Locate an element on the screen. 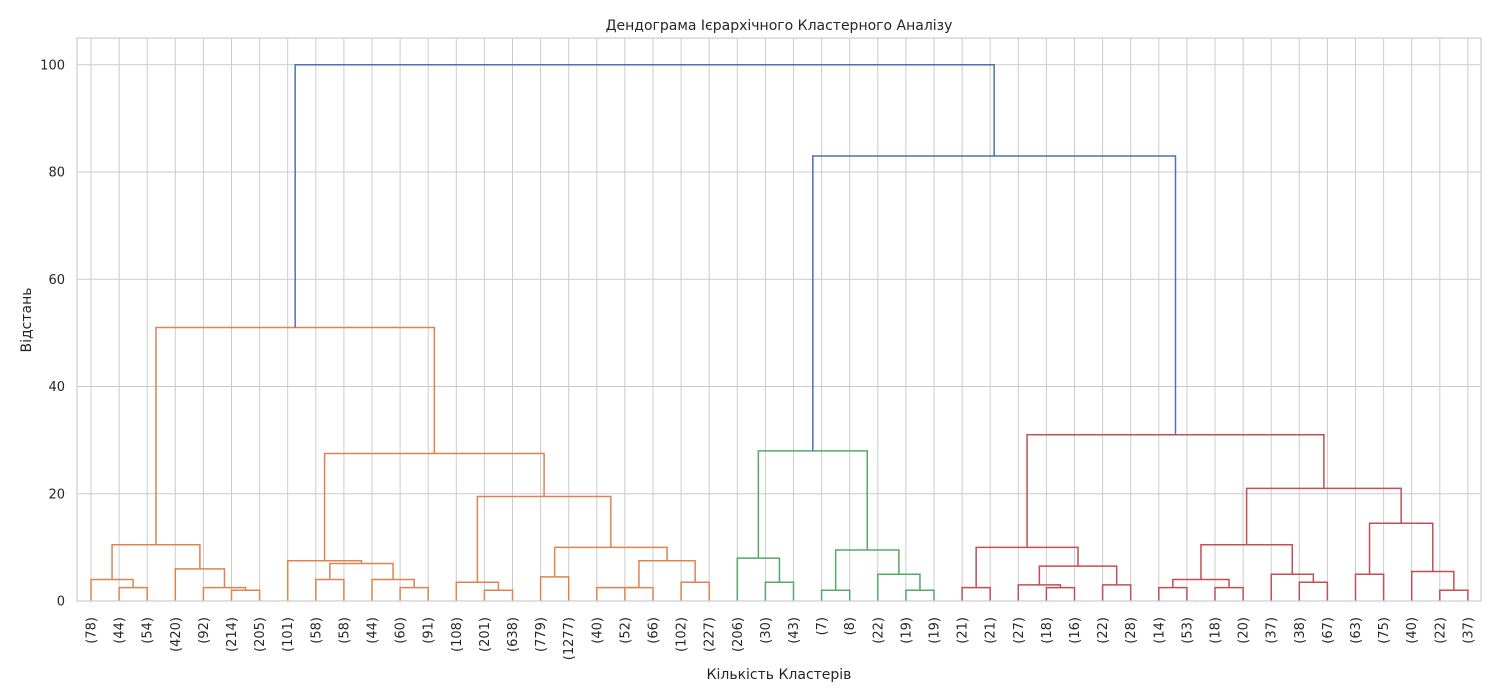  link-g4 is located at coordinates (920, 595).